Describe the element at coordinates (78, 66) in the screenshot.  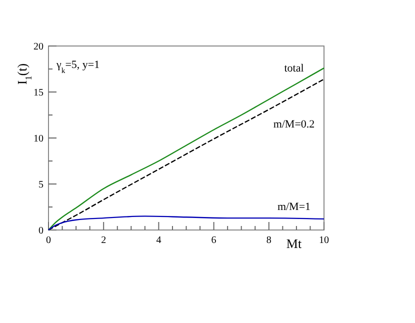
I see `annotation: γ$_{k}$=5, y=1` at that location.